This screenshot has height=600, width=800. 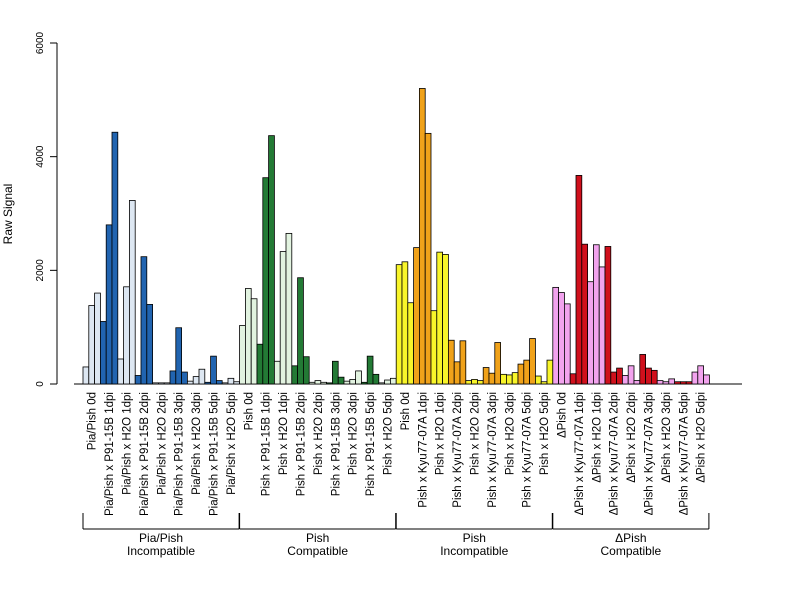 What do you see at coordinates (632, 437) in the screenshot?
I see `category-label: ΔPish x H2O 2dpi` at bounding box center [632, 437].